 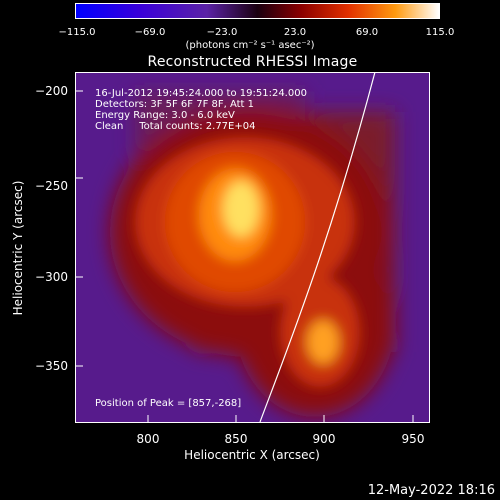 What do you see at coordinates (295, 32) in the screenshot?
I see `colorbar-tick: 23.0` at bounding box center [295, 32].